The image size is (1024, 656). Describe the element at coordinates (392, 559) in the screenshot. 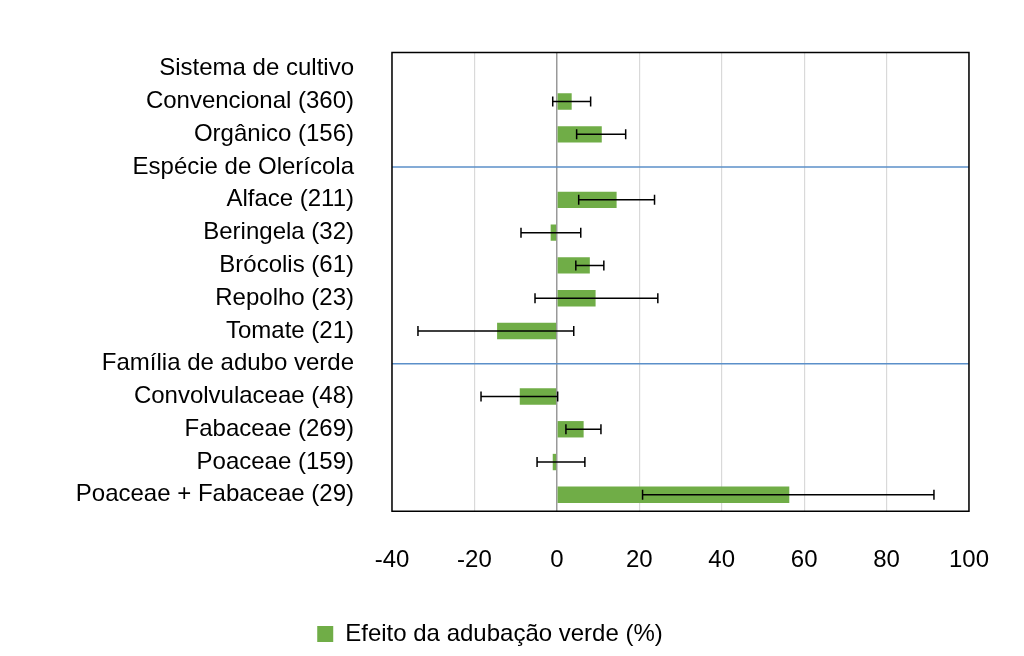

I see `x-tick-label: -40` at that location.